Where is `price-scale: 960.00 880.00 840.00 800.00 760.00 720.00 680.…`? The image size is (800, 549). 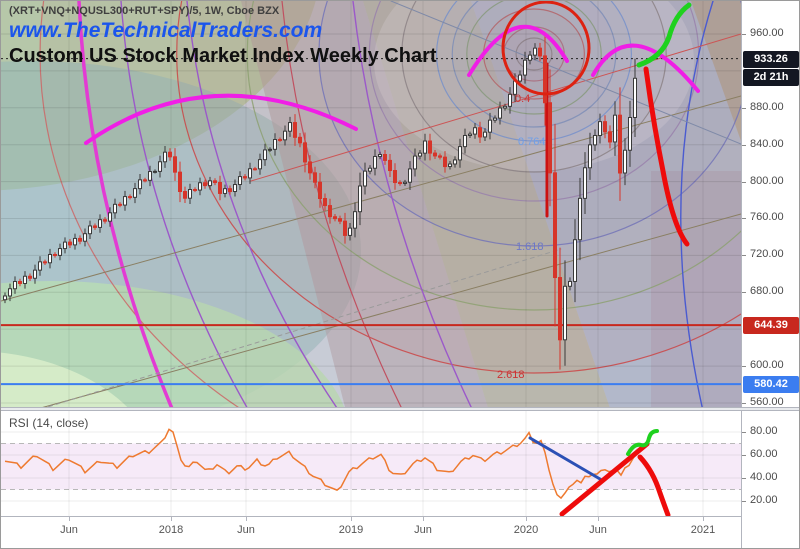
price-scale: 960.00 880.00 840.00 800.00 760.00 720.00 680.… is located at coordinates (770, 258).